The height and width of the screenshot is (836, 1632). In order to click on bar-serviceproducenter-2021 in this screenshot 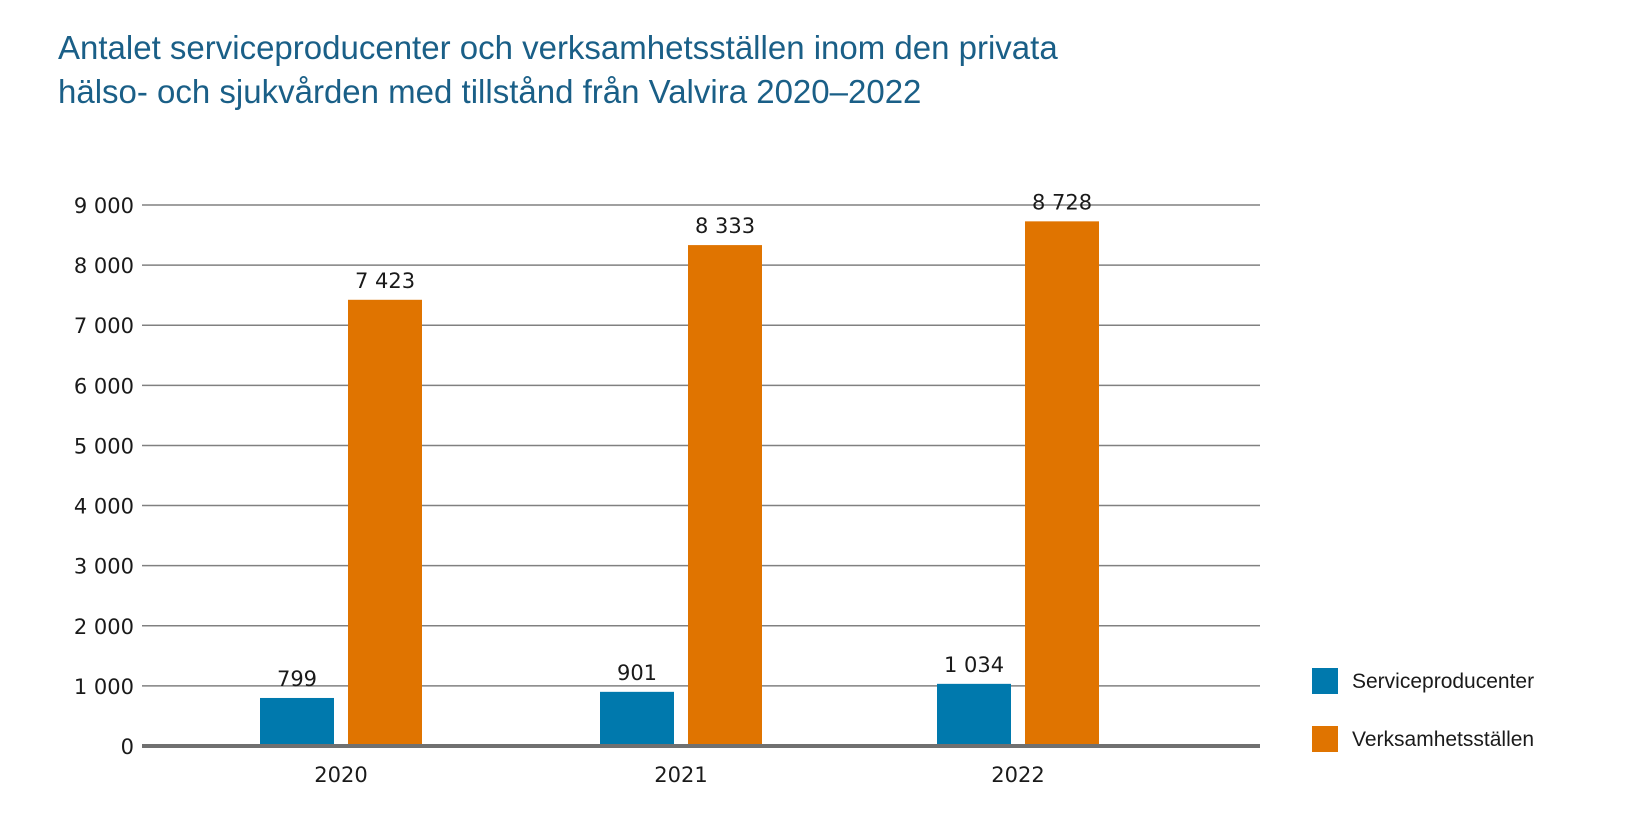, I will do `click(637, 718)`.